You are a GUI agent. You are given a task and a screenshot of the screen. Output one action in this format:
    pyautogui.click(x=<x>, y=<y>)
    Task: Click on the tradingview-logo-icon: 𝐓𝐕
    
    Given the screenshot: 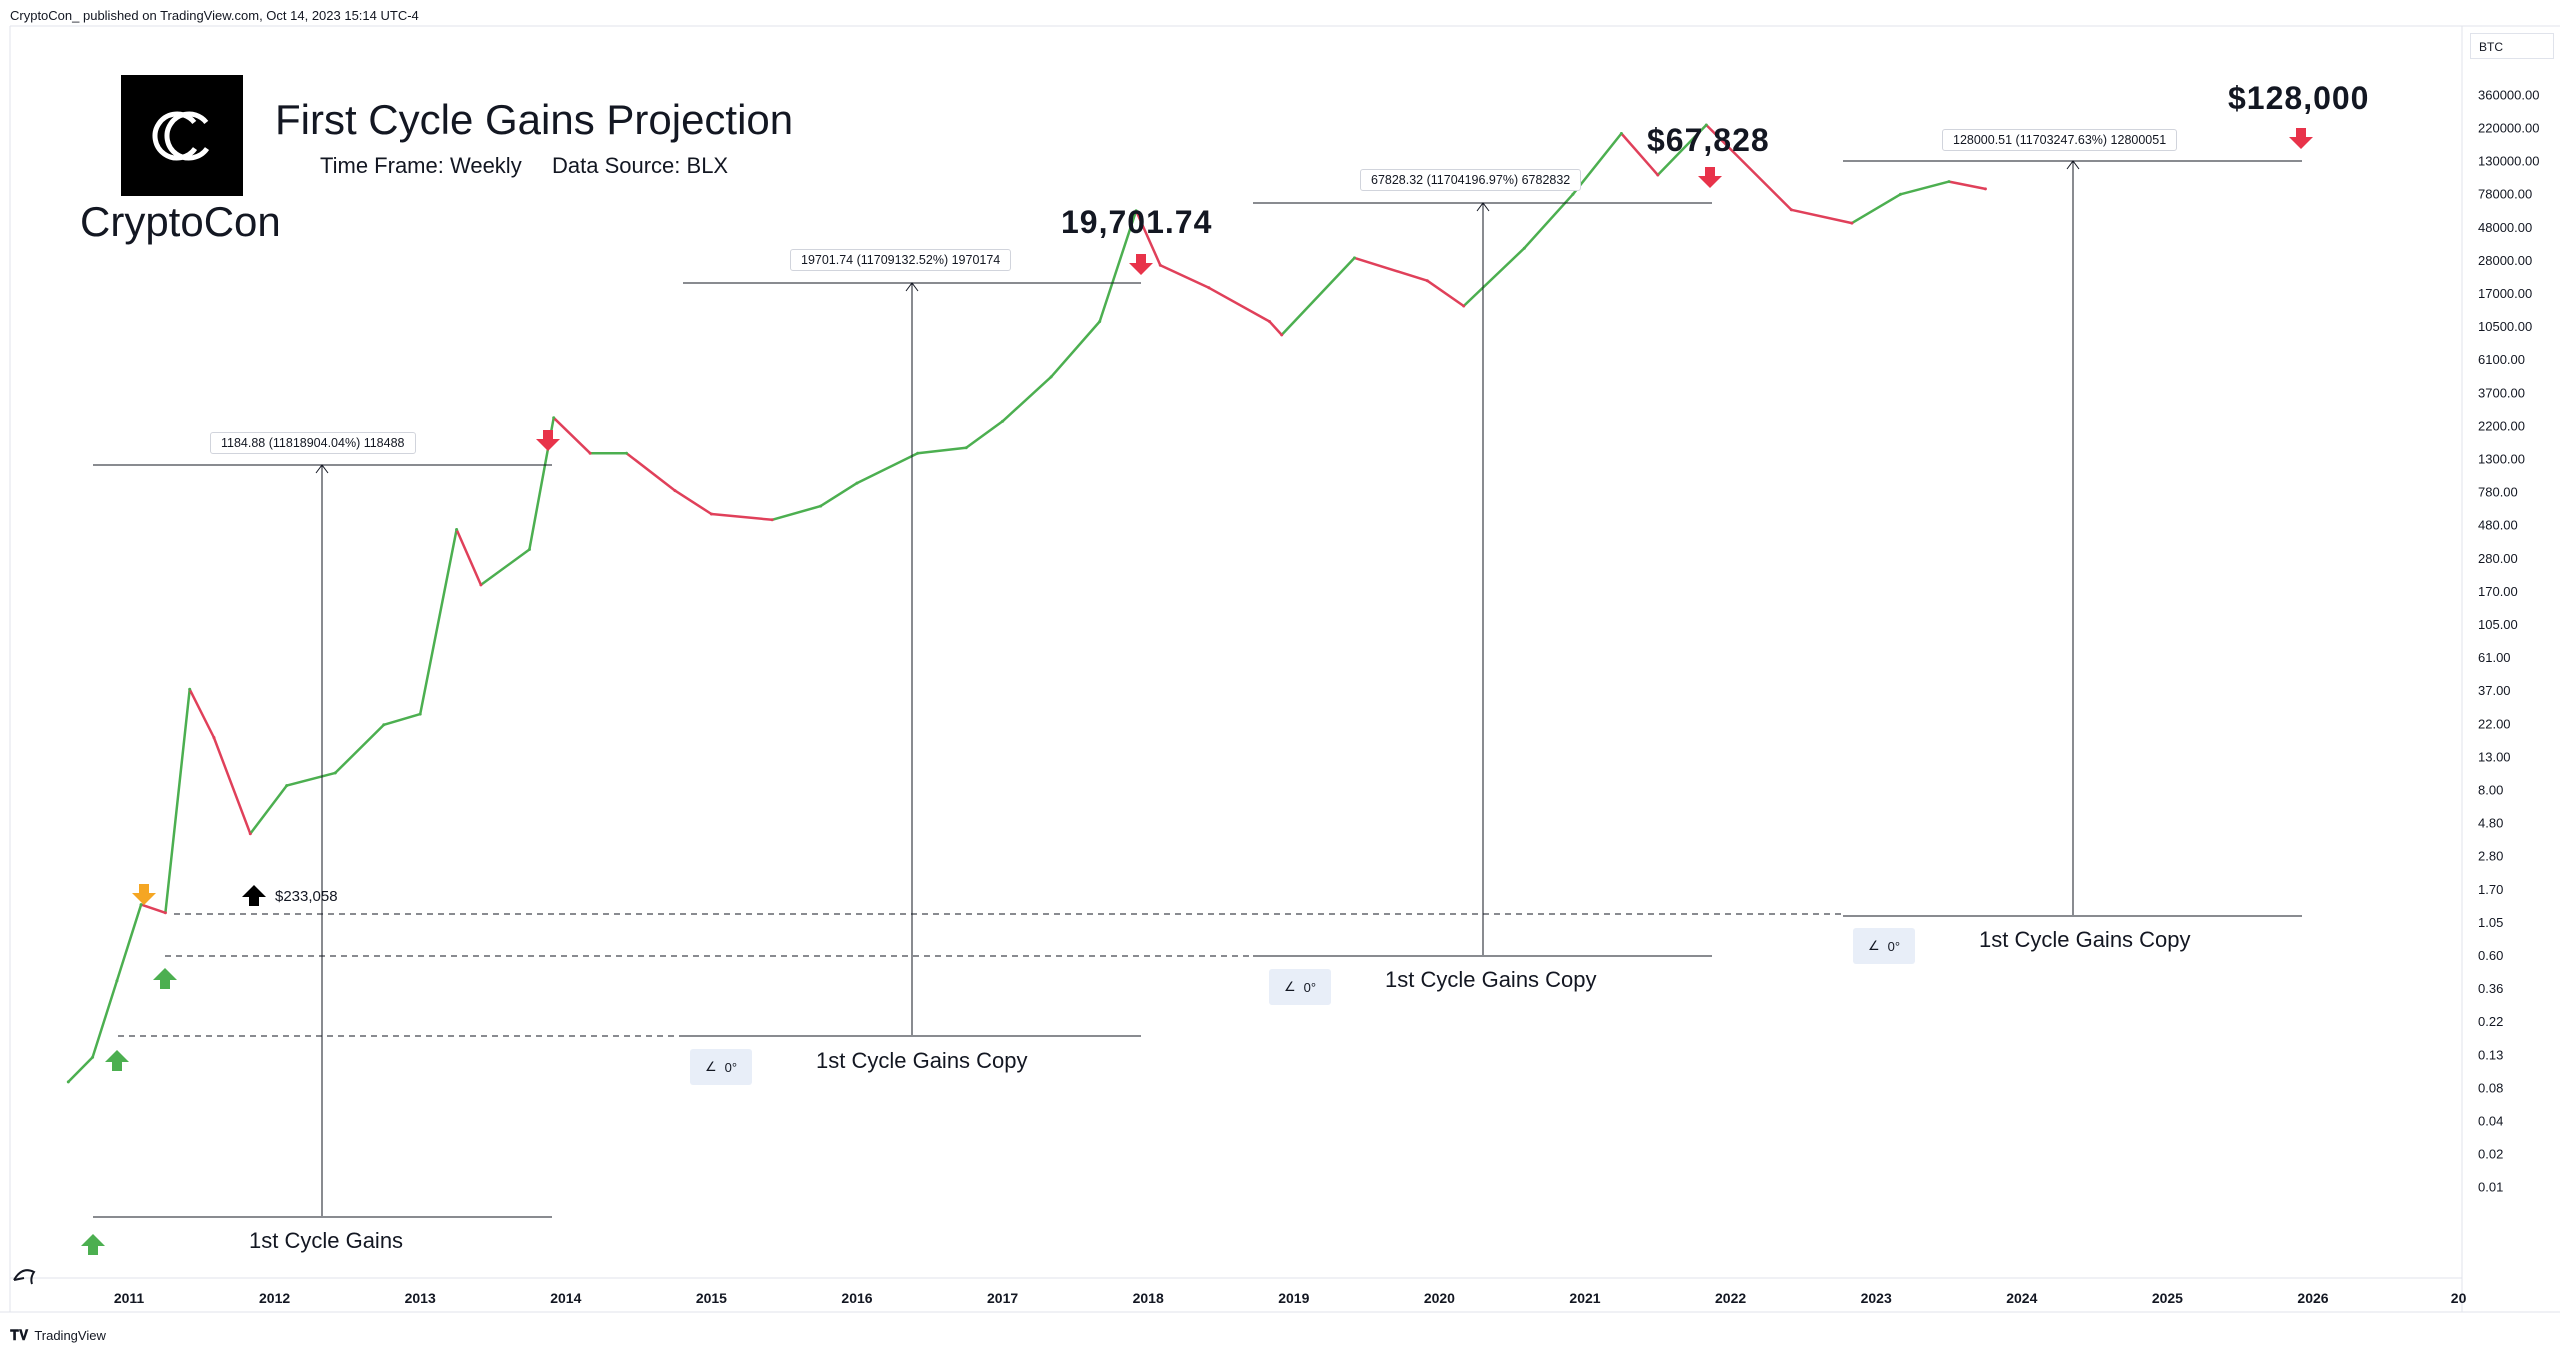 What is the action you would take?
    pyautogui.click(x=19, y=1335)
    